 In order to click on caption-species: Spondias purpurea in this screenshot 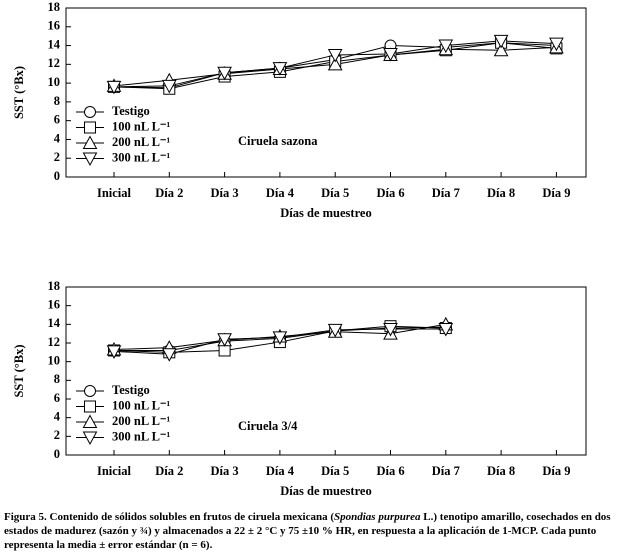, I will do `click(377, 517)`.